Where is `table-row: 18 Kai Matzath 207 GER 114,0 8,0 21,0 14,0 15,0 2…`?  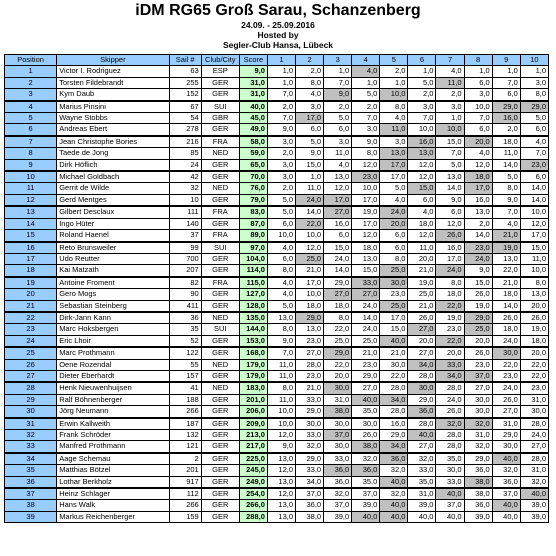 table-row: 18 Kai Matzath 207 GER 114,0 8,0 21,0 14,0 15,0 2… is located at coordinates (276, 271).